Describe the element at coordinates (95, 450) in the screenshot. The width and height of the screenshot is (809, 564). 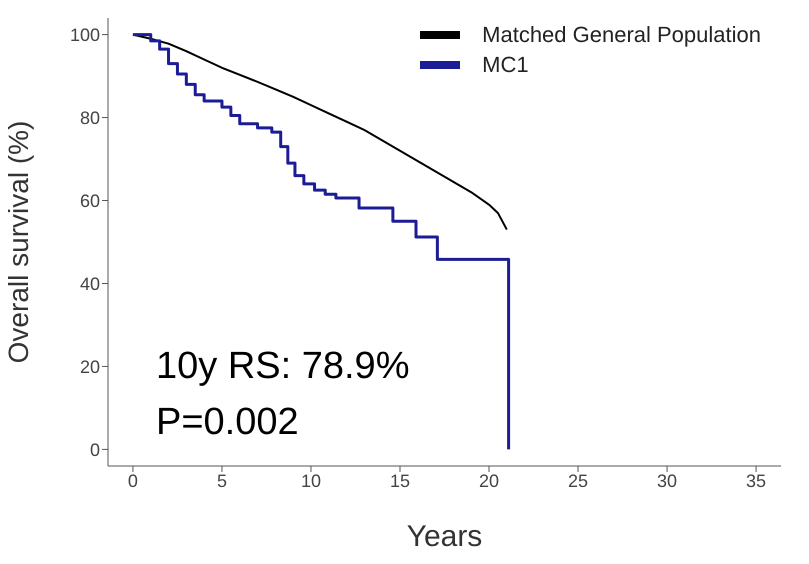
I see `y-tick-label: 0` at that location.